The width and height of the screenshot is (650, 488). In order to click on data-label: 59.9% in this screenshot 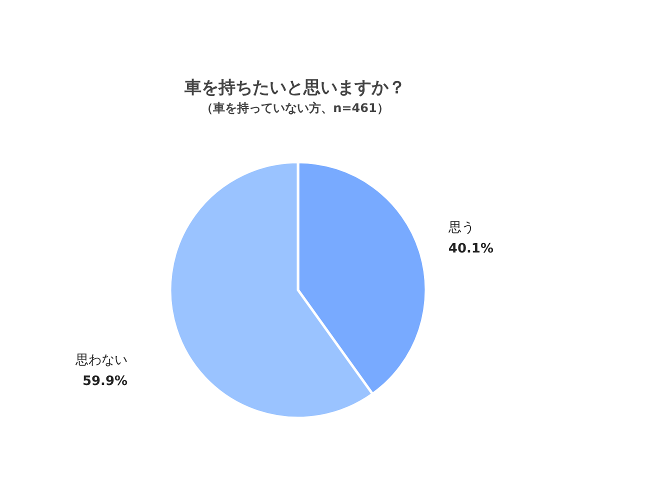, I will do `click(105, 381)`.